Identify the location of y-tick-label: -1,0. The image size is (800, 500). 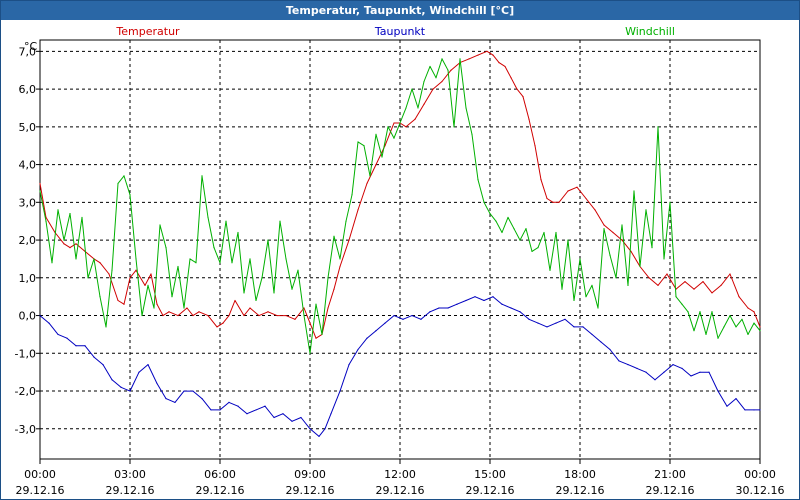
(25, 353).